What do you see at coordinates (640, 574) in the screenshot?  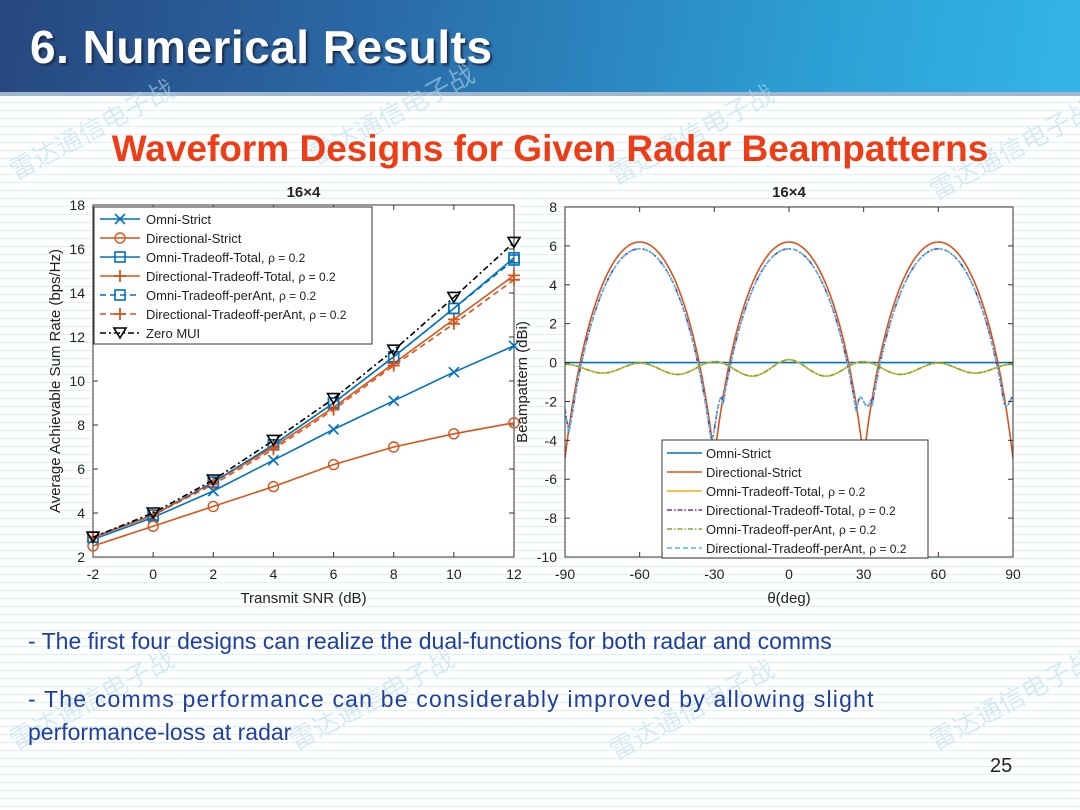 I see `x-tick-label: -60` at bounding box center [640, 574].